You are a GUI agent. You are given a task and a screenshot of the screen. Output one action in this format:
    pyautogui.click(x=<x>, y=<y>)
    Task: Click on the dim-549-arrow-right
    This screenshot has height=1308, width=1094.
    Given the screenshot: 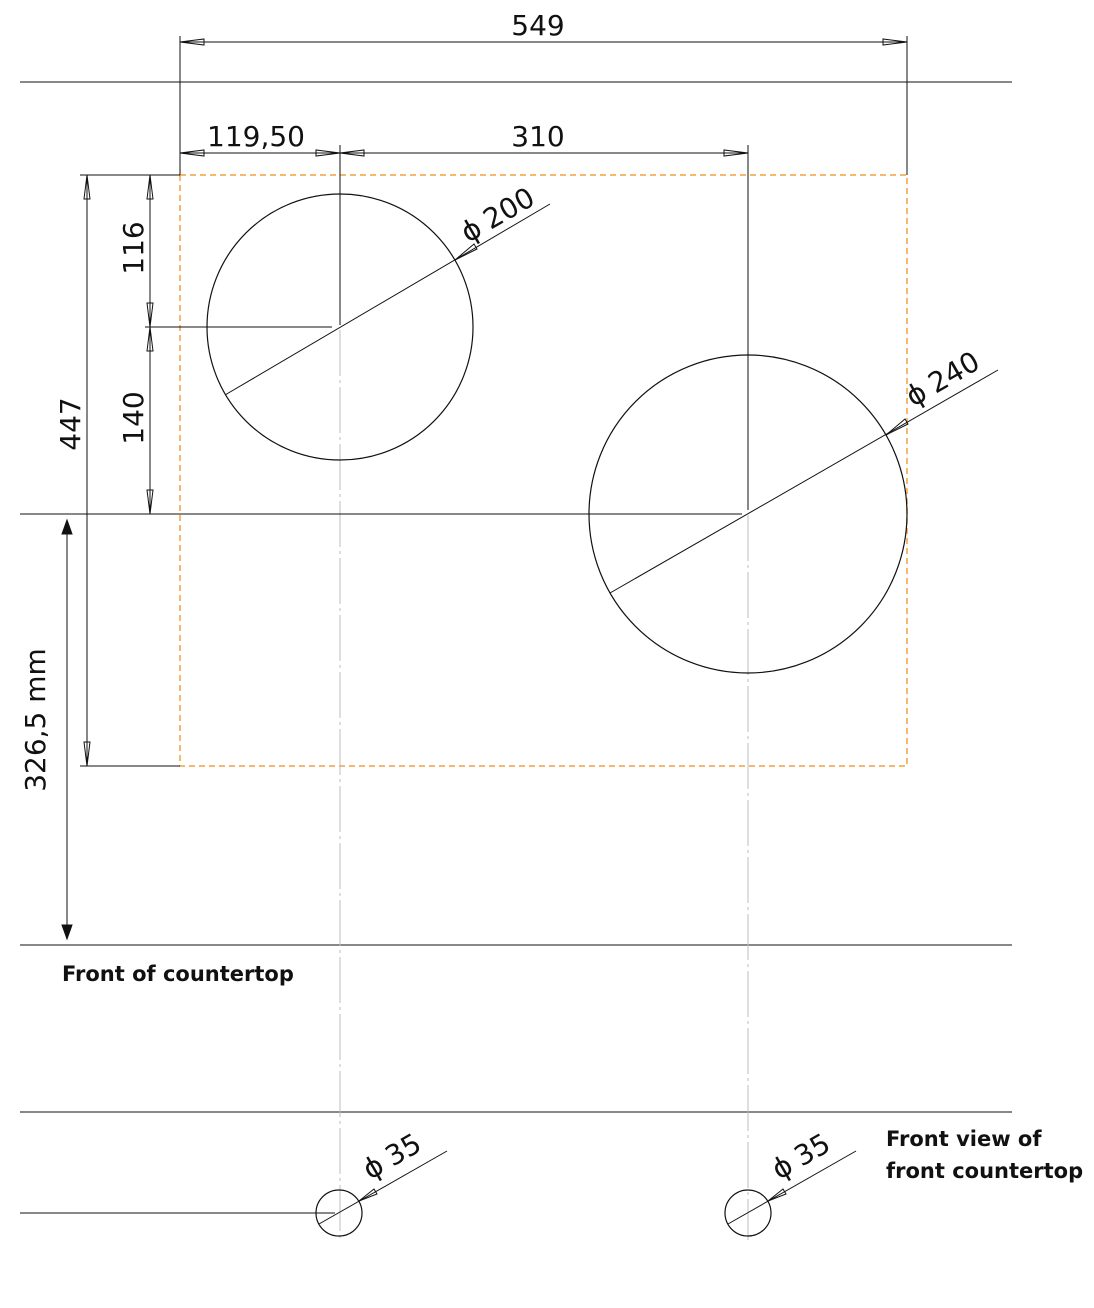 What is the action you would take?
    pyautogui.click(x=895, y=42)
    